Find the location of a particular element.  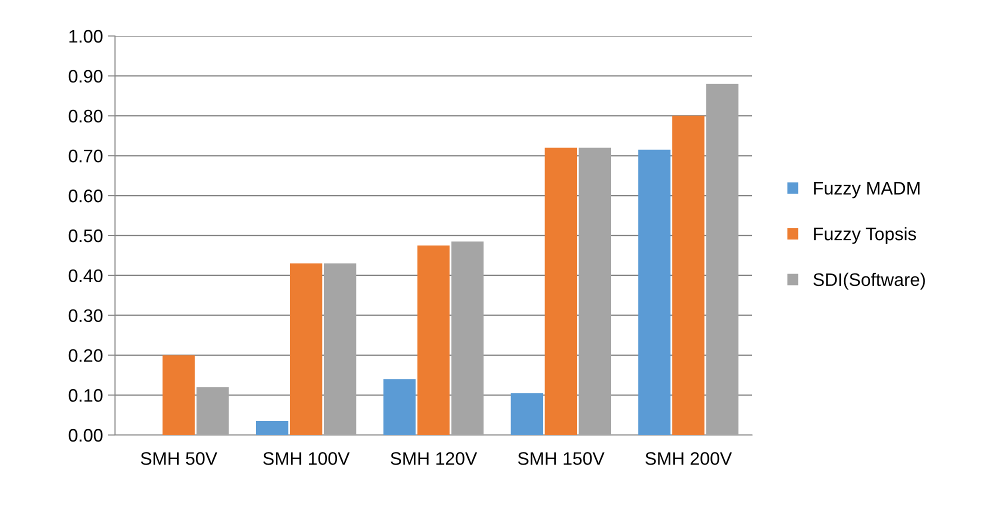

legend-label: Fuzzy MADM is located at coordinates (867, 190).